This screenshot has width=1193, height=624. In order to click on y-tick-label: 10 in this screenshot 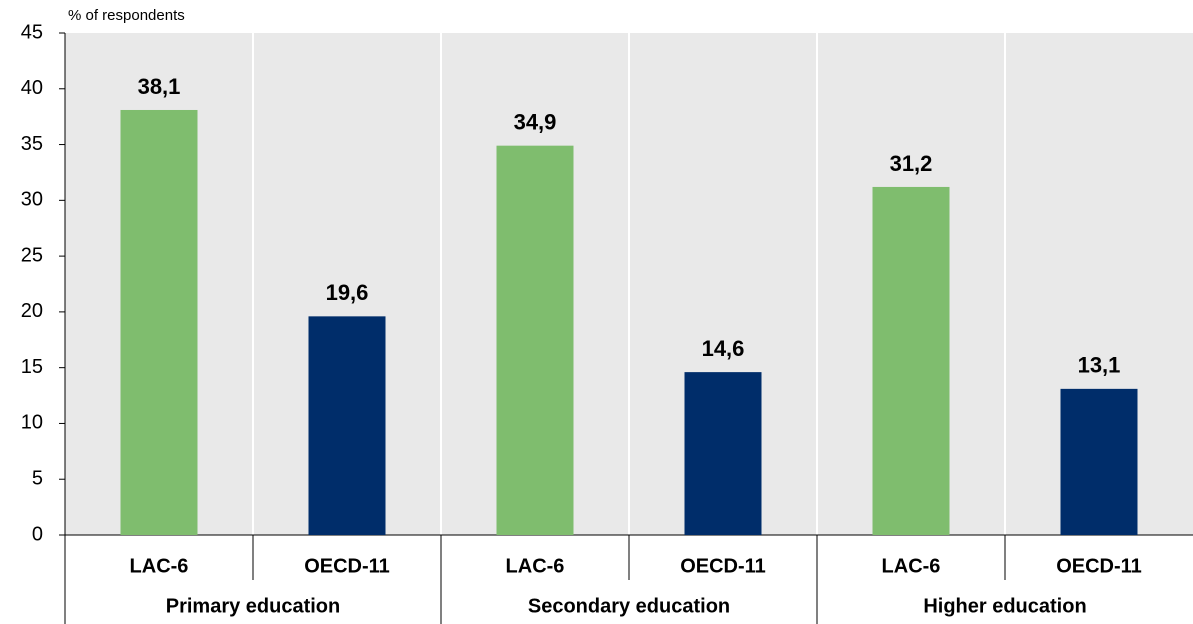, I will do `click(32, 423)`.